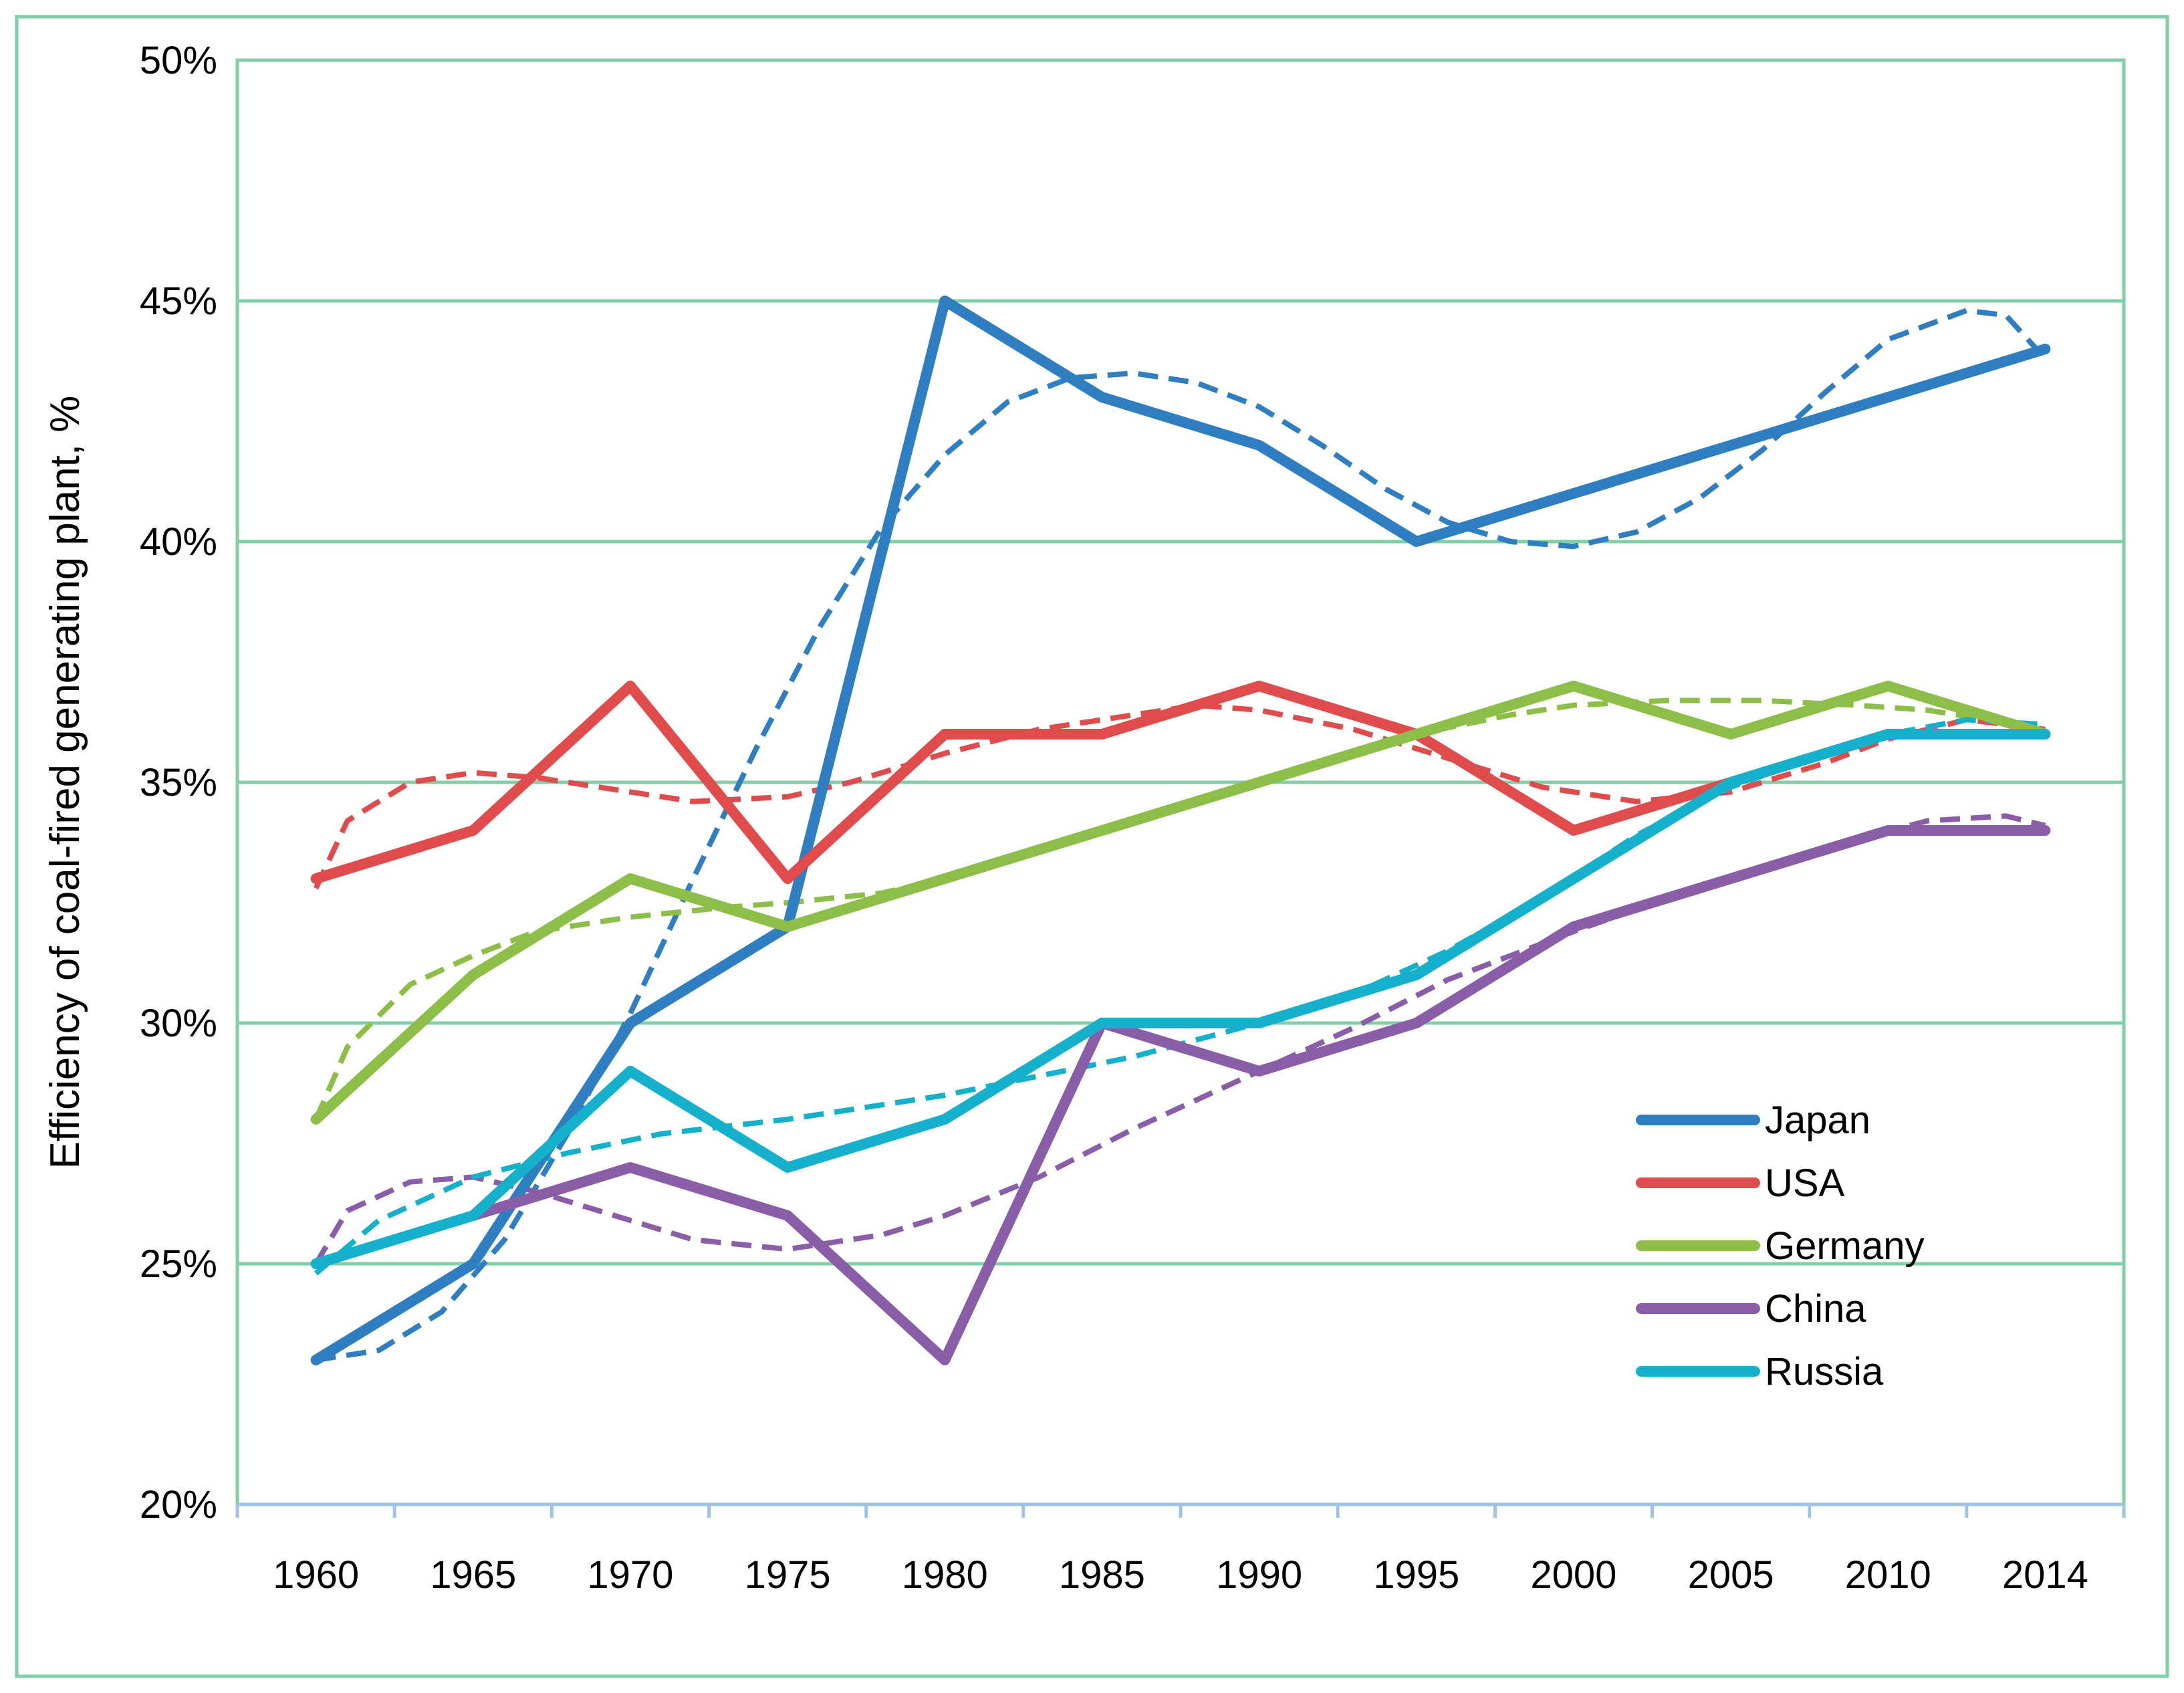 This screenshot has width=2184, height=1693. Describe the element at coordinates (1817, 1120) in the screenshot. I see `legend-label-japan: Japan` at that location.